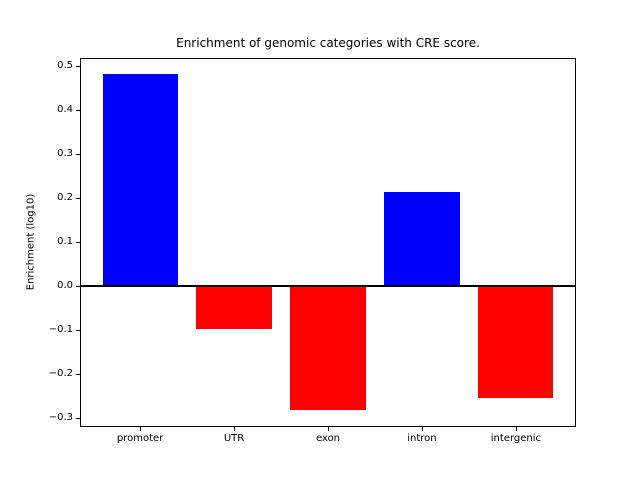  I want to click on y-tick-label: 0.1, so click(65, 241).